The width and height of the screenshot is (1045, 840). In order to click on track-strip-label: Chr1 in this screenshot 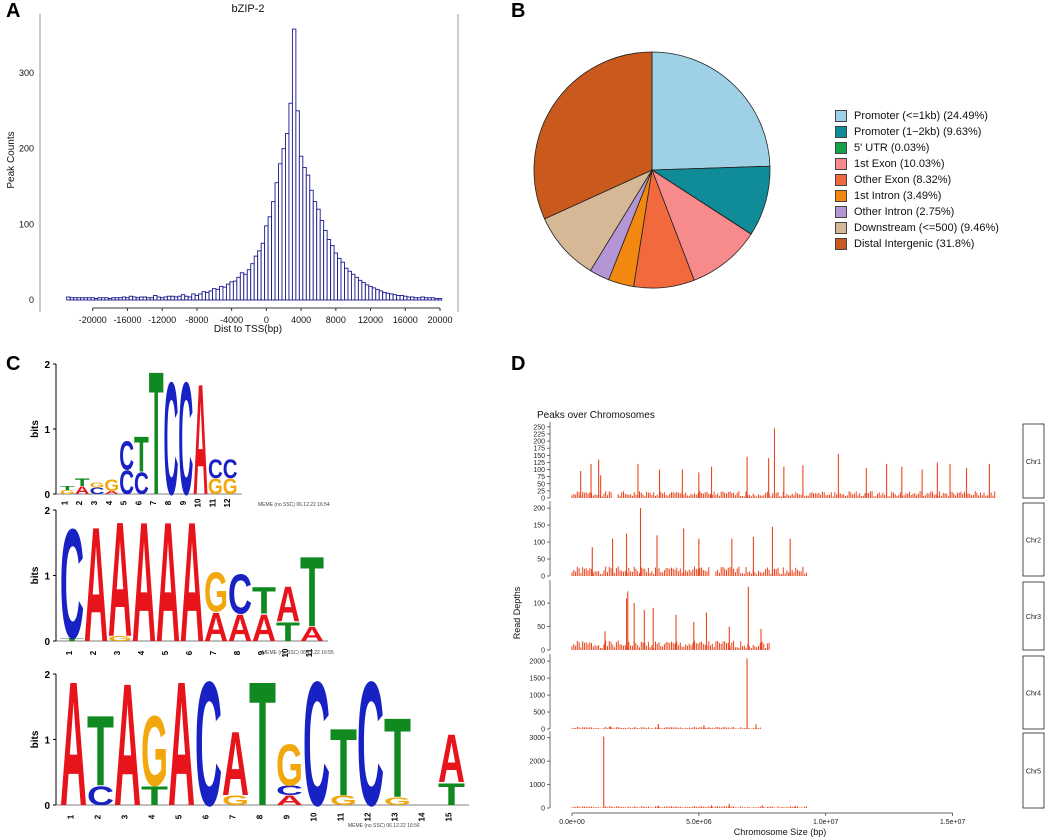, I will do `click(1033, 462)`.